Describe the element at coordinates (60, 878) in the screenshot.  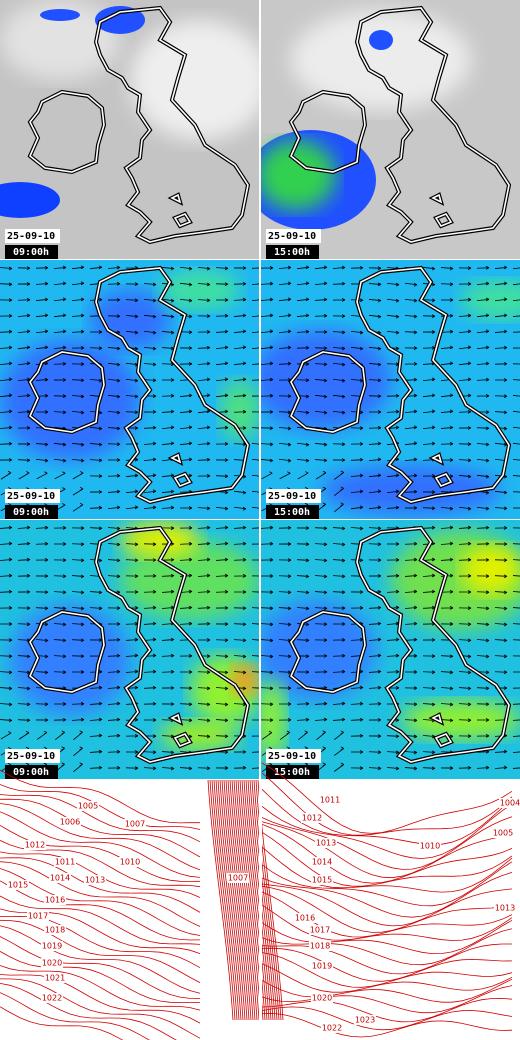
I see `isobar-label: 1014` at that location.